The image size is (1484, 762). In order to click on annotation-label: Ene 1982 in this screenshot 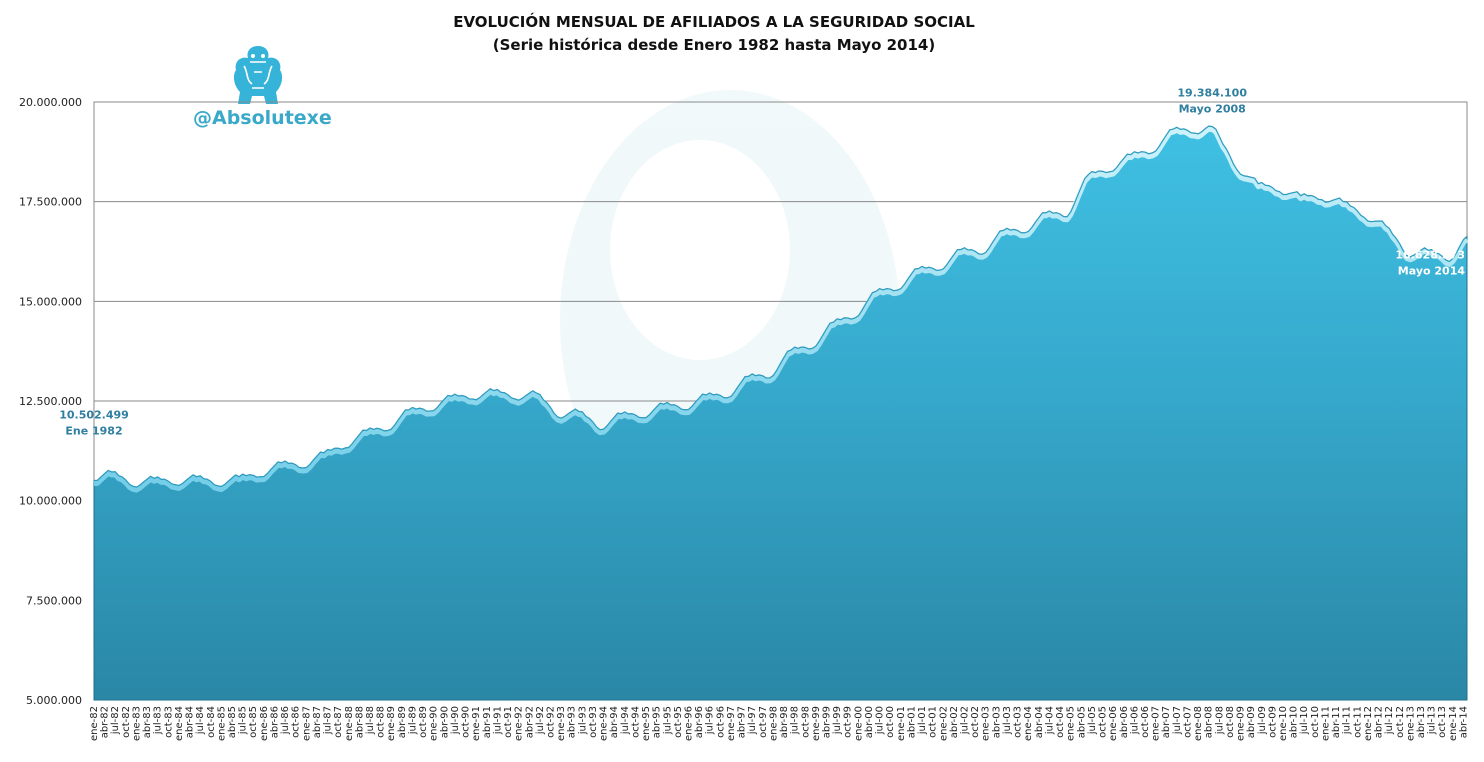, I will do `click(93, 431)`.